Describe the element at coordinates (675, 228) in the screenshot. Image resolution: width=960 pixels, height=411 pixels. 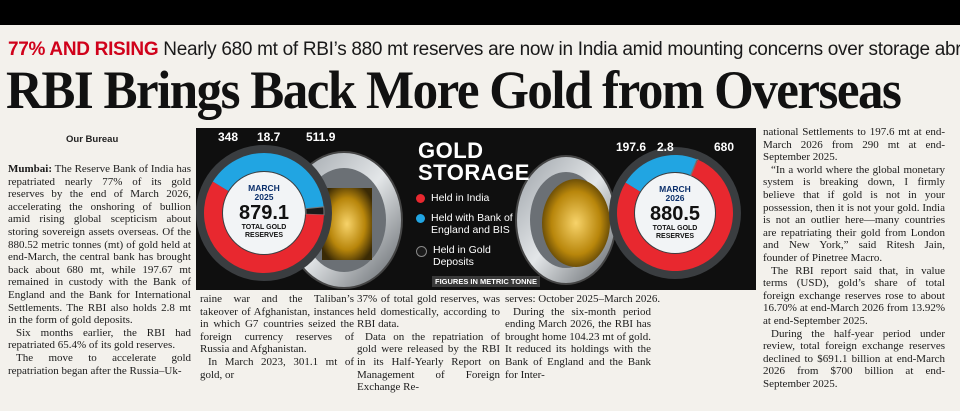
I see `right-total-label-line1: TOTAL GOLD` at that location.